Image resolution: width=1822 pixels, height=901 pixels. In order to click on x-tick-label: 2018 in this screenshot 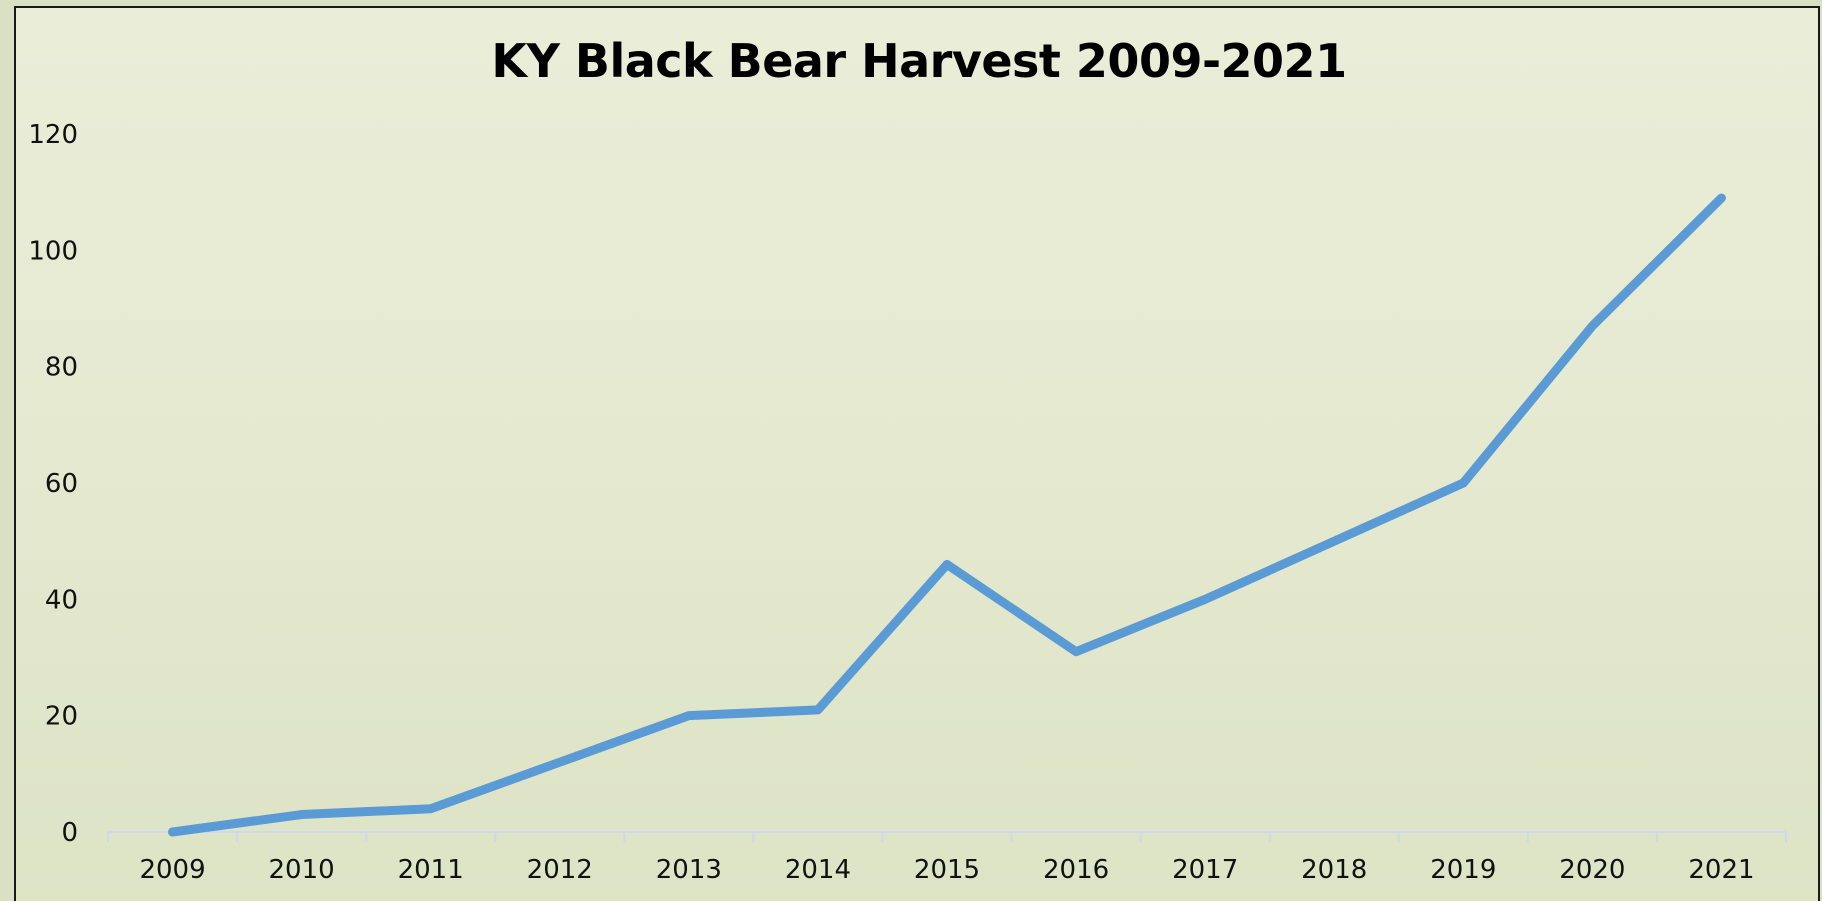, I will do `click(1334, 870)`.